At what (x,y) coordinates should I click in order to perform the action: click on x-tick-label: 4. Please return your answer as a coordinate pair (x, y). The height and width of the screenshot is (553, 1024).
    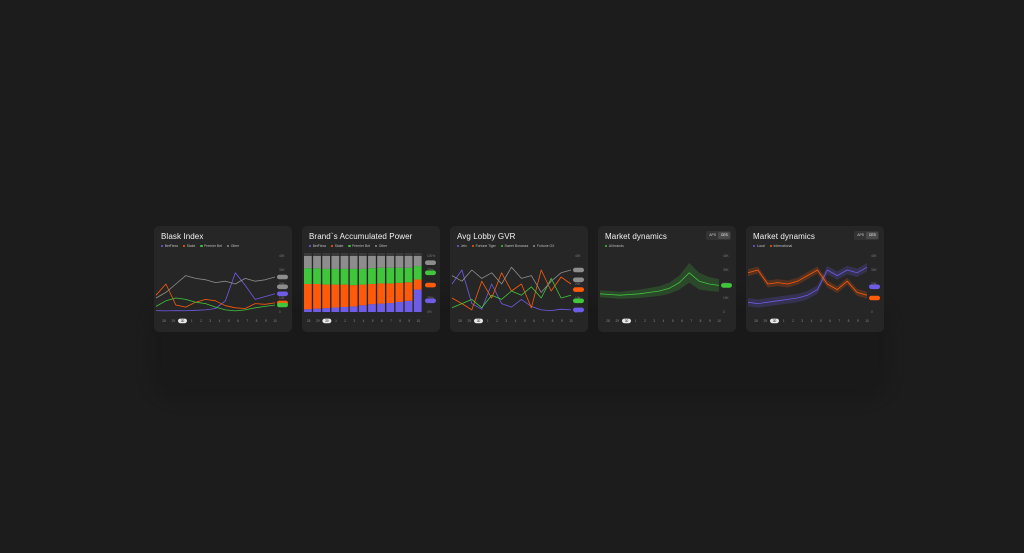
    Looking at the image, I should click on (664, 321).